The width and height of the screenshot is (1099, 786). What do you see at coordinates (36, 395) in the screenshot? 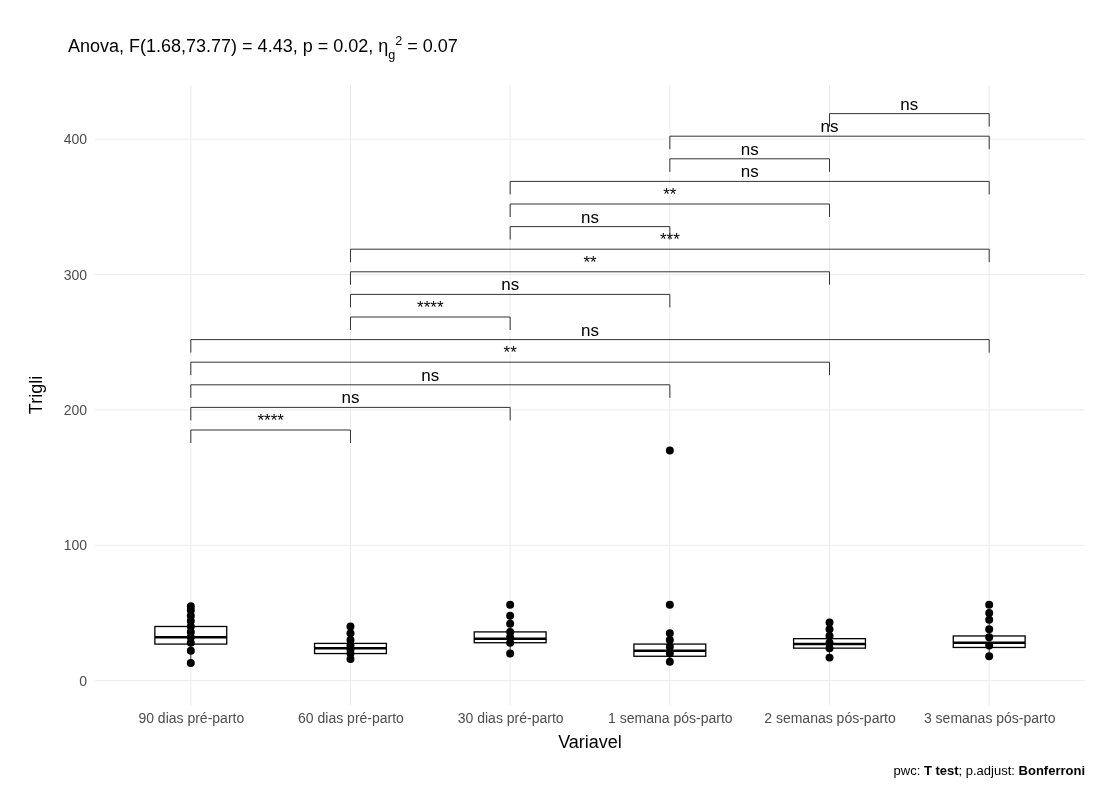
I see `y-axis-title: Trigli` at bounding box center [36, 395].